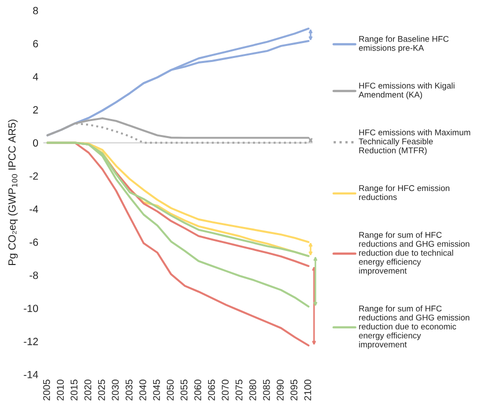 The width and height of the screenshot is (481, 416). I want to click on x-tick-label: 2025, so click(101, 390).